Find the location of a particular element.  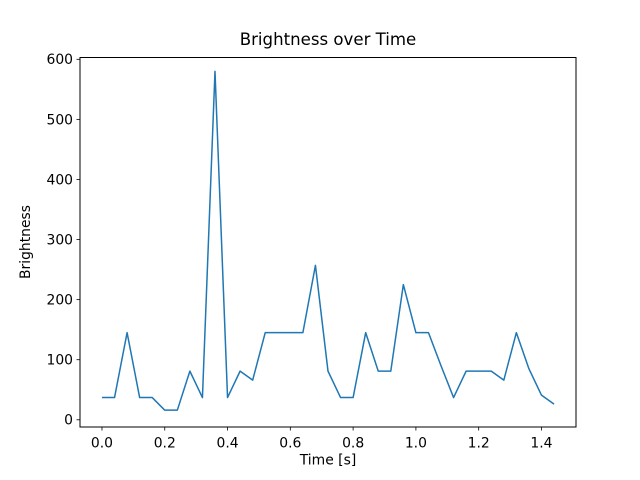

x-tick-label: 0.8 is located at coordinates (353, 444).